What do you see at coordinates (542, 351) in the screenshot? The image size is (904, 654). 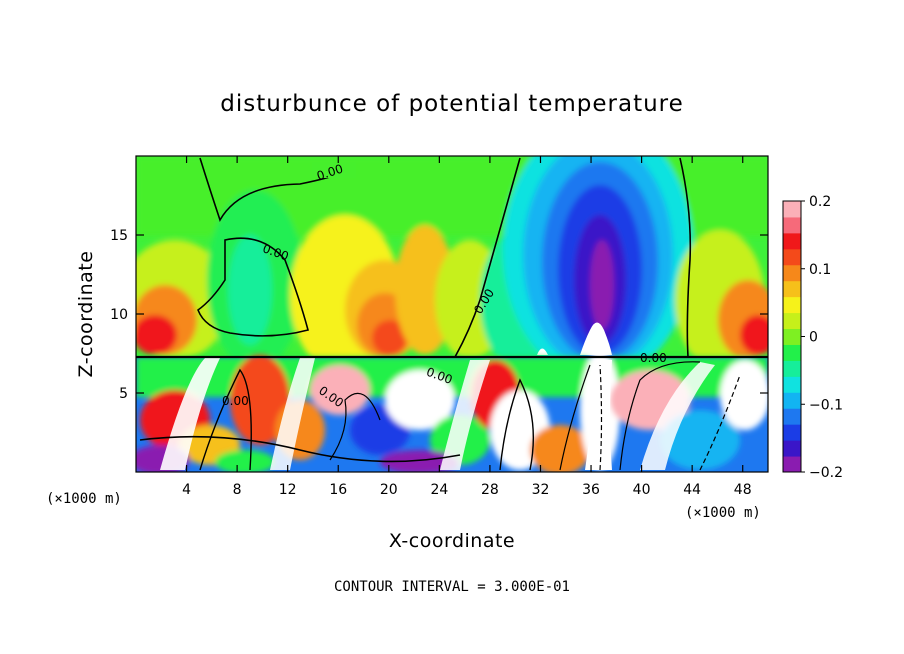 I see `warm-peak-patch-small` at bounding box center [542, 351].